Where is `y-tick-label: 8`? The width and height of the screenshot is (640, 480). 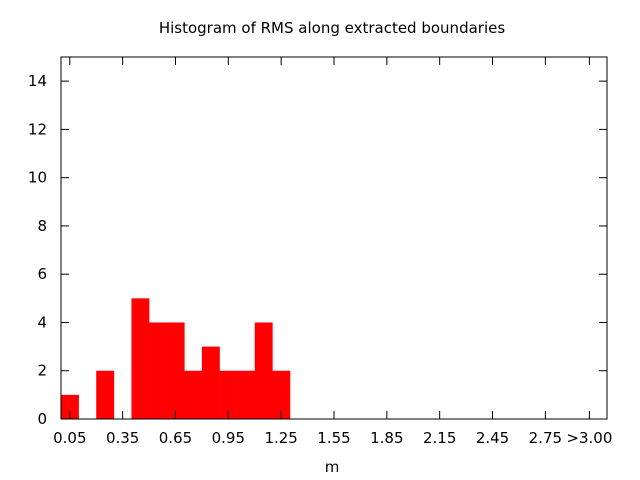 y-tick-label: 8 is located at coordinates (42, 226).